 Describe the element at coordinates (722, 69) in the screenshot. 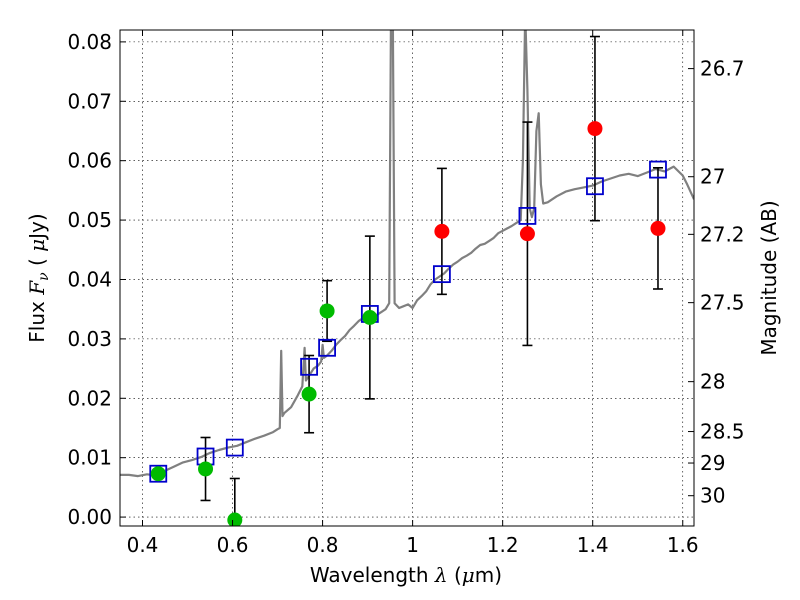

I see `y2-tick-label: 26.7` at that location.